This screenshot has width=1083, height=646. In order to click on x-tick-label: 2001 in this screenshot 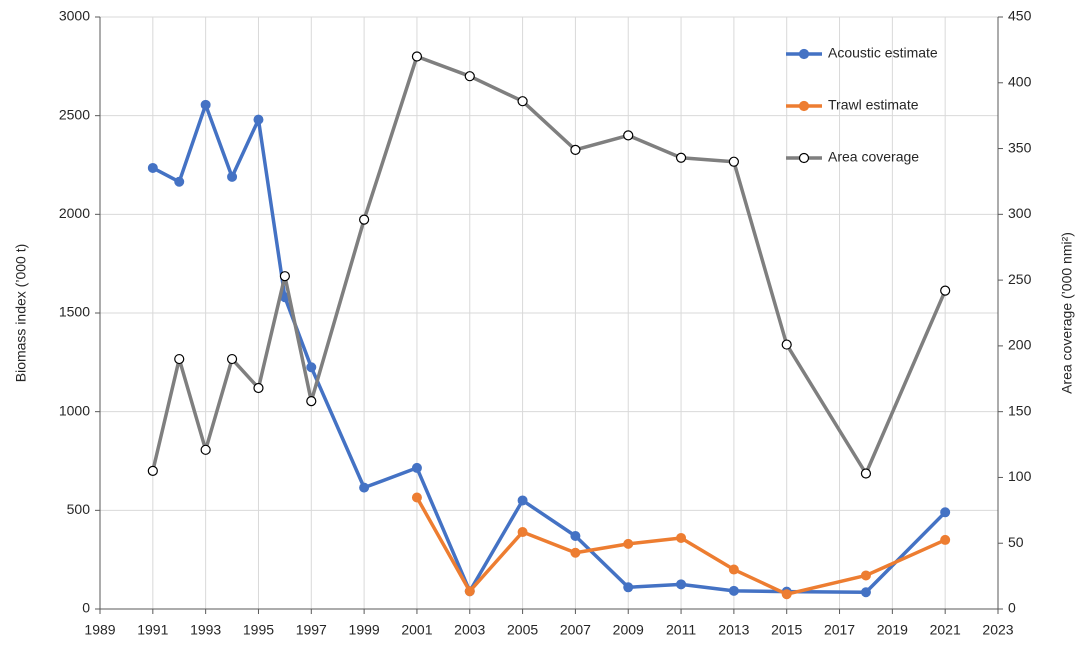, I will do `click(416, 630)`.